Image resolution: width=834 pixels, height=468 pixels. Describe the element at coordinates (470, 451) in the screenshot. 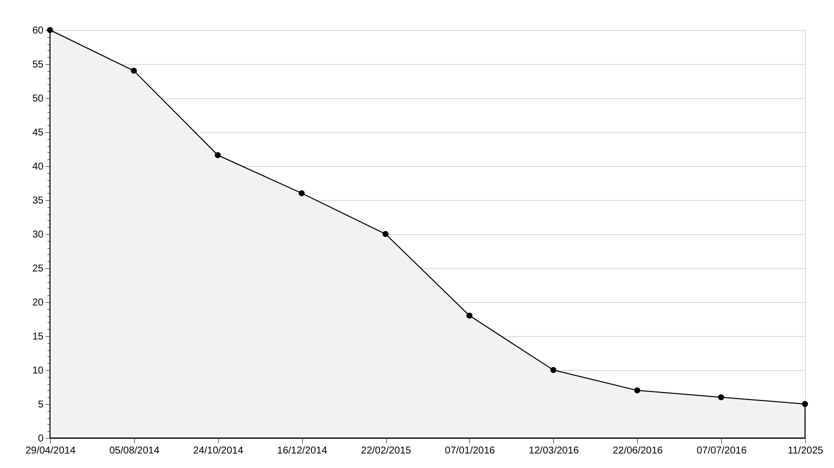

I see `x-tick-label: 07/01/2016` at that location.